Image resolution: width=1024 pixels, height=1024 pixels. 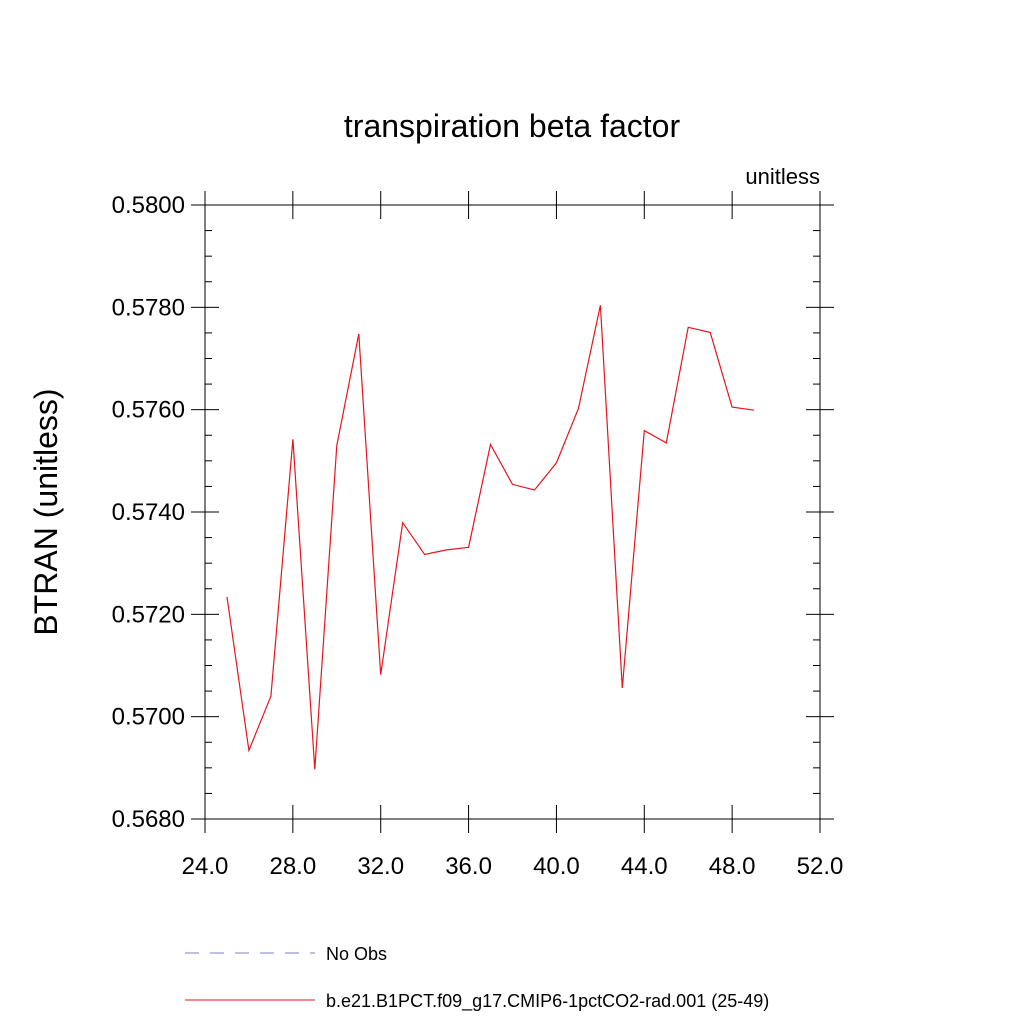 I want to click on y-tick-label: 0.5680, so click(x=148, y=819).